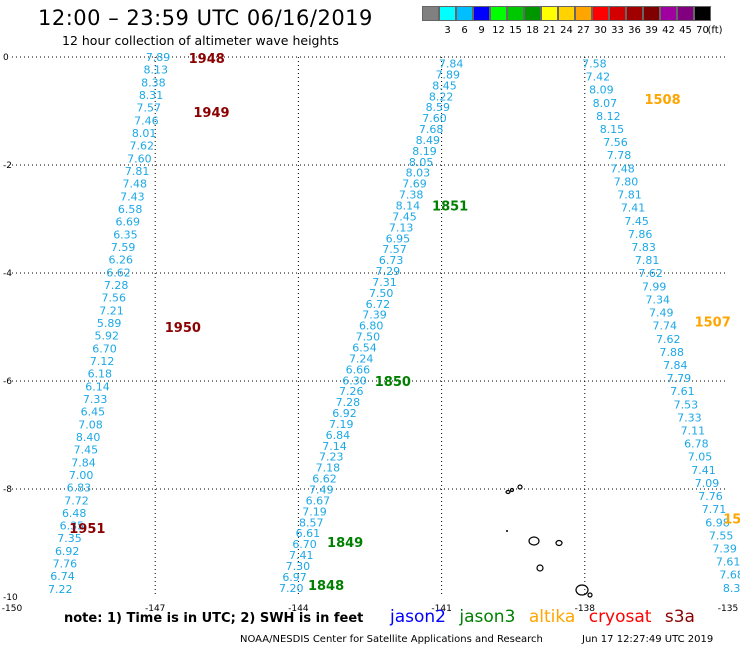 The height and width of the screenshot is (650, 740). I want to click on wave-height-value: 7.68, so click(431, 129).